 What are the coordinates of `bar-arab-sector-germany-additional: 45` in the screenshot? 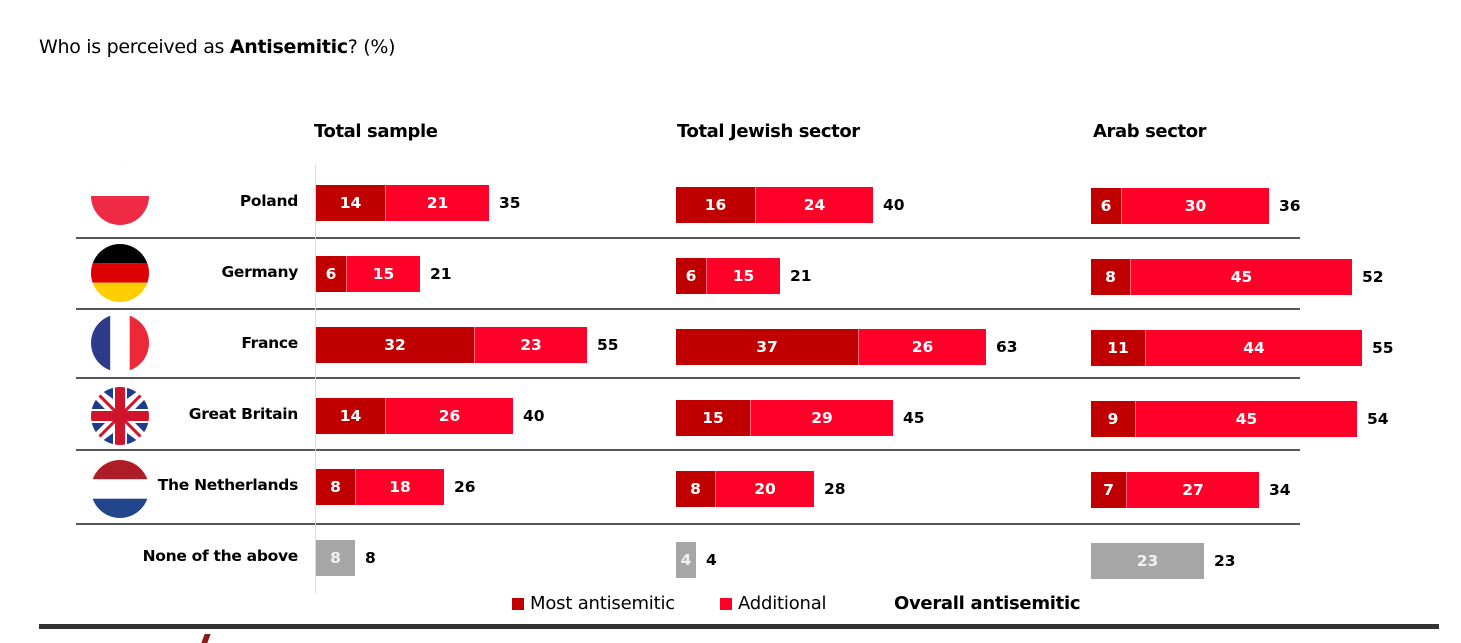 It's located at (1241, 277).